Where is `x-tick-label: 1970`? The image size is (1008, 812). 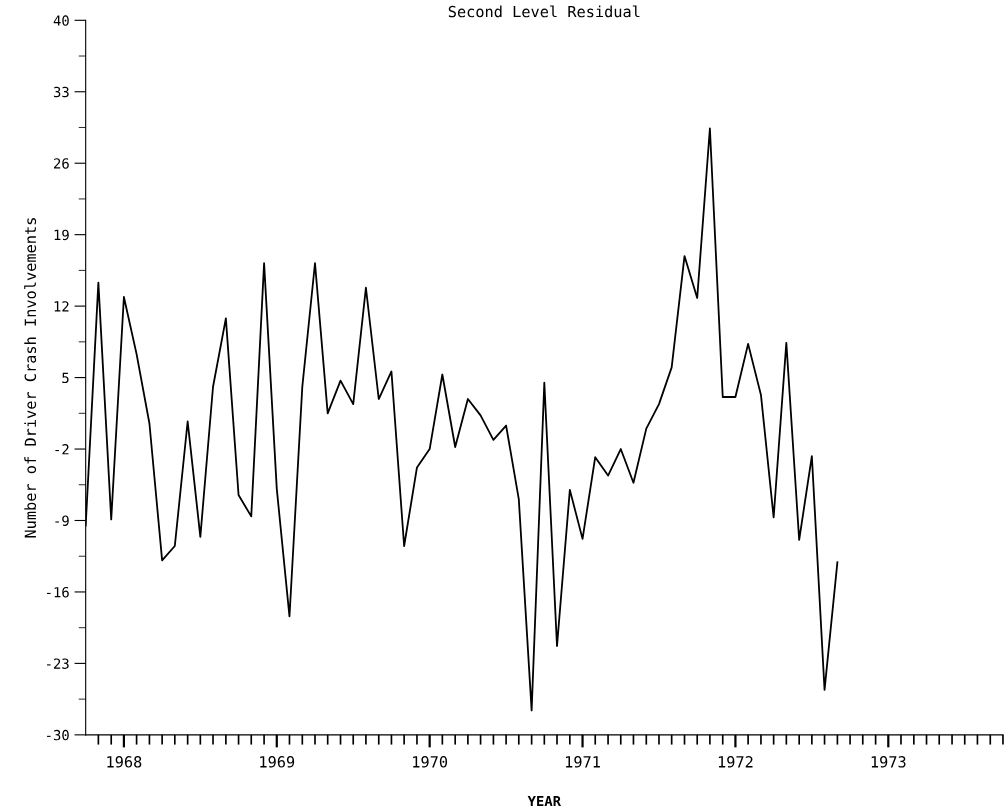
x-tick-label: 1970 is located at coordinates (430, 762).